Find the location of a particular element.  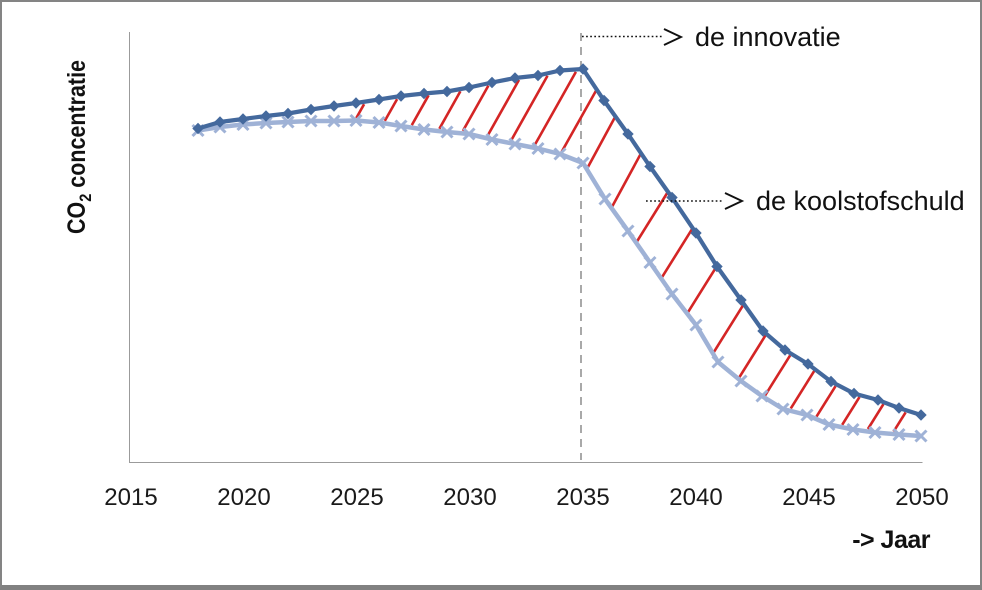

svg-text: 2030 is located at coordinates (469, 497).